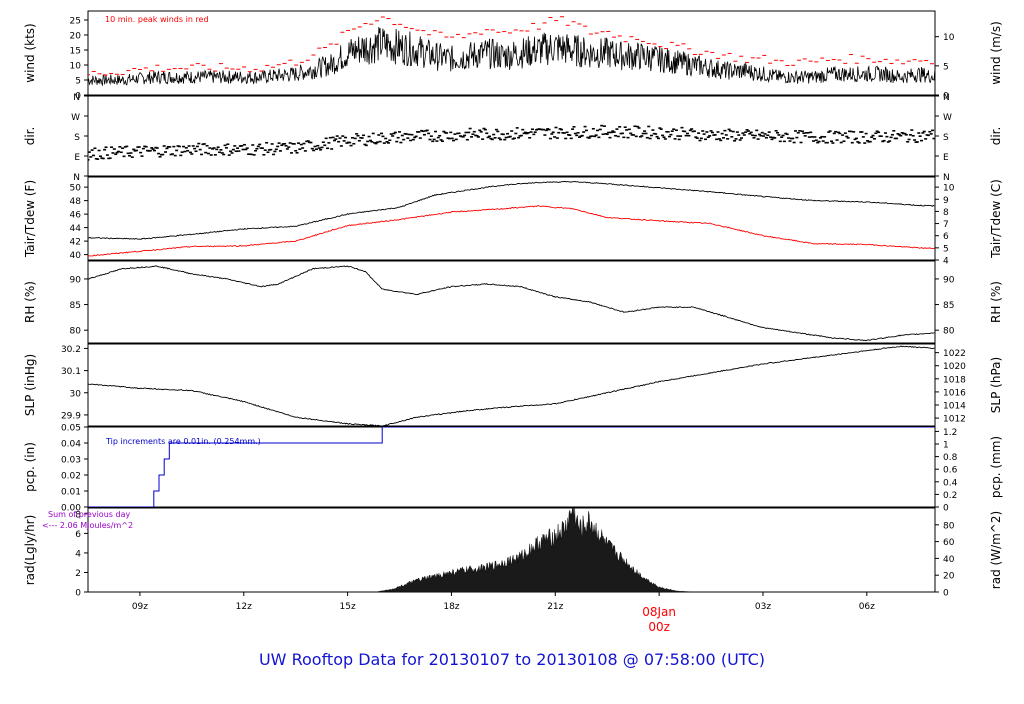 The image size is (1024, 704). I want to click on series-solar, so click(511, 550).